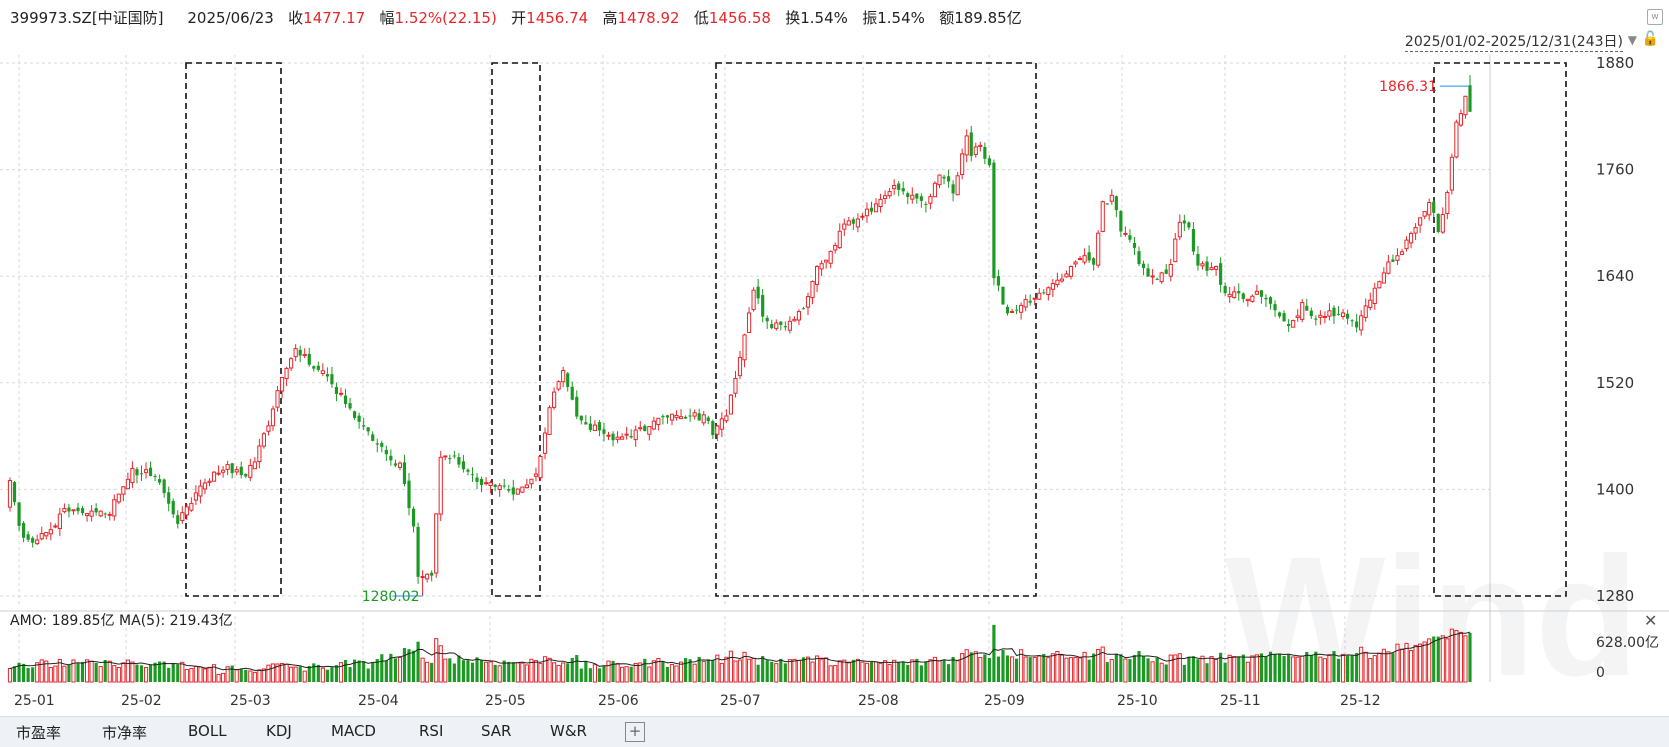  What do you see at coordinates (1408, 87) in the screenshot?
I see `max-price-label: 1866.31` at bounding box center [1408, 87].